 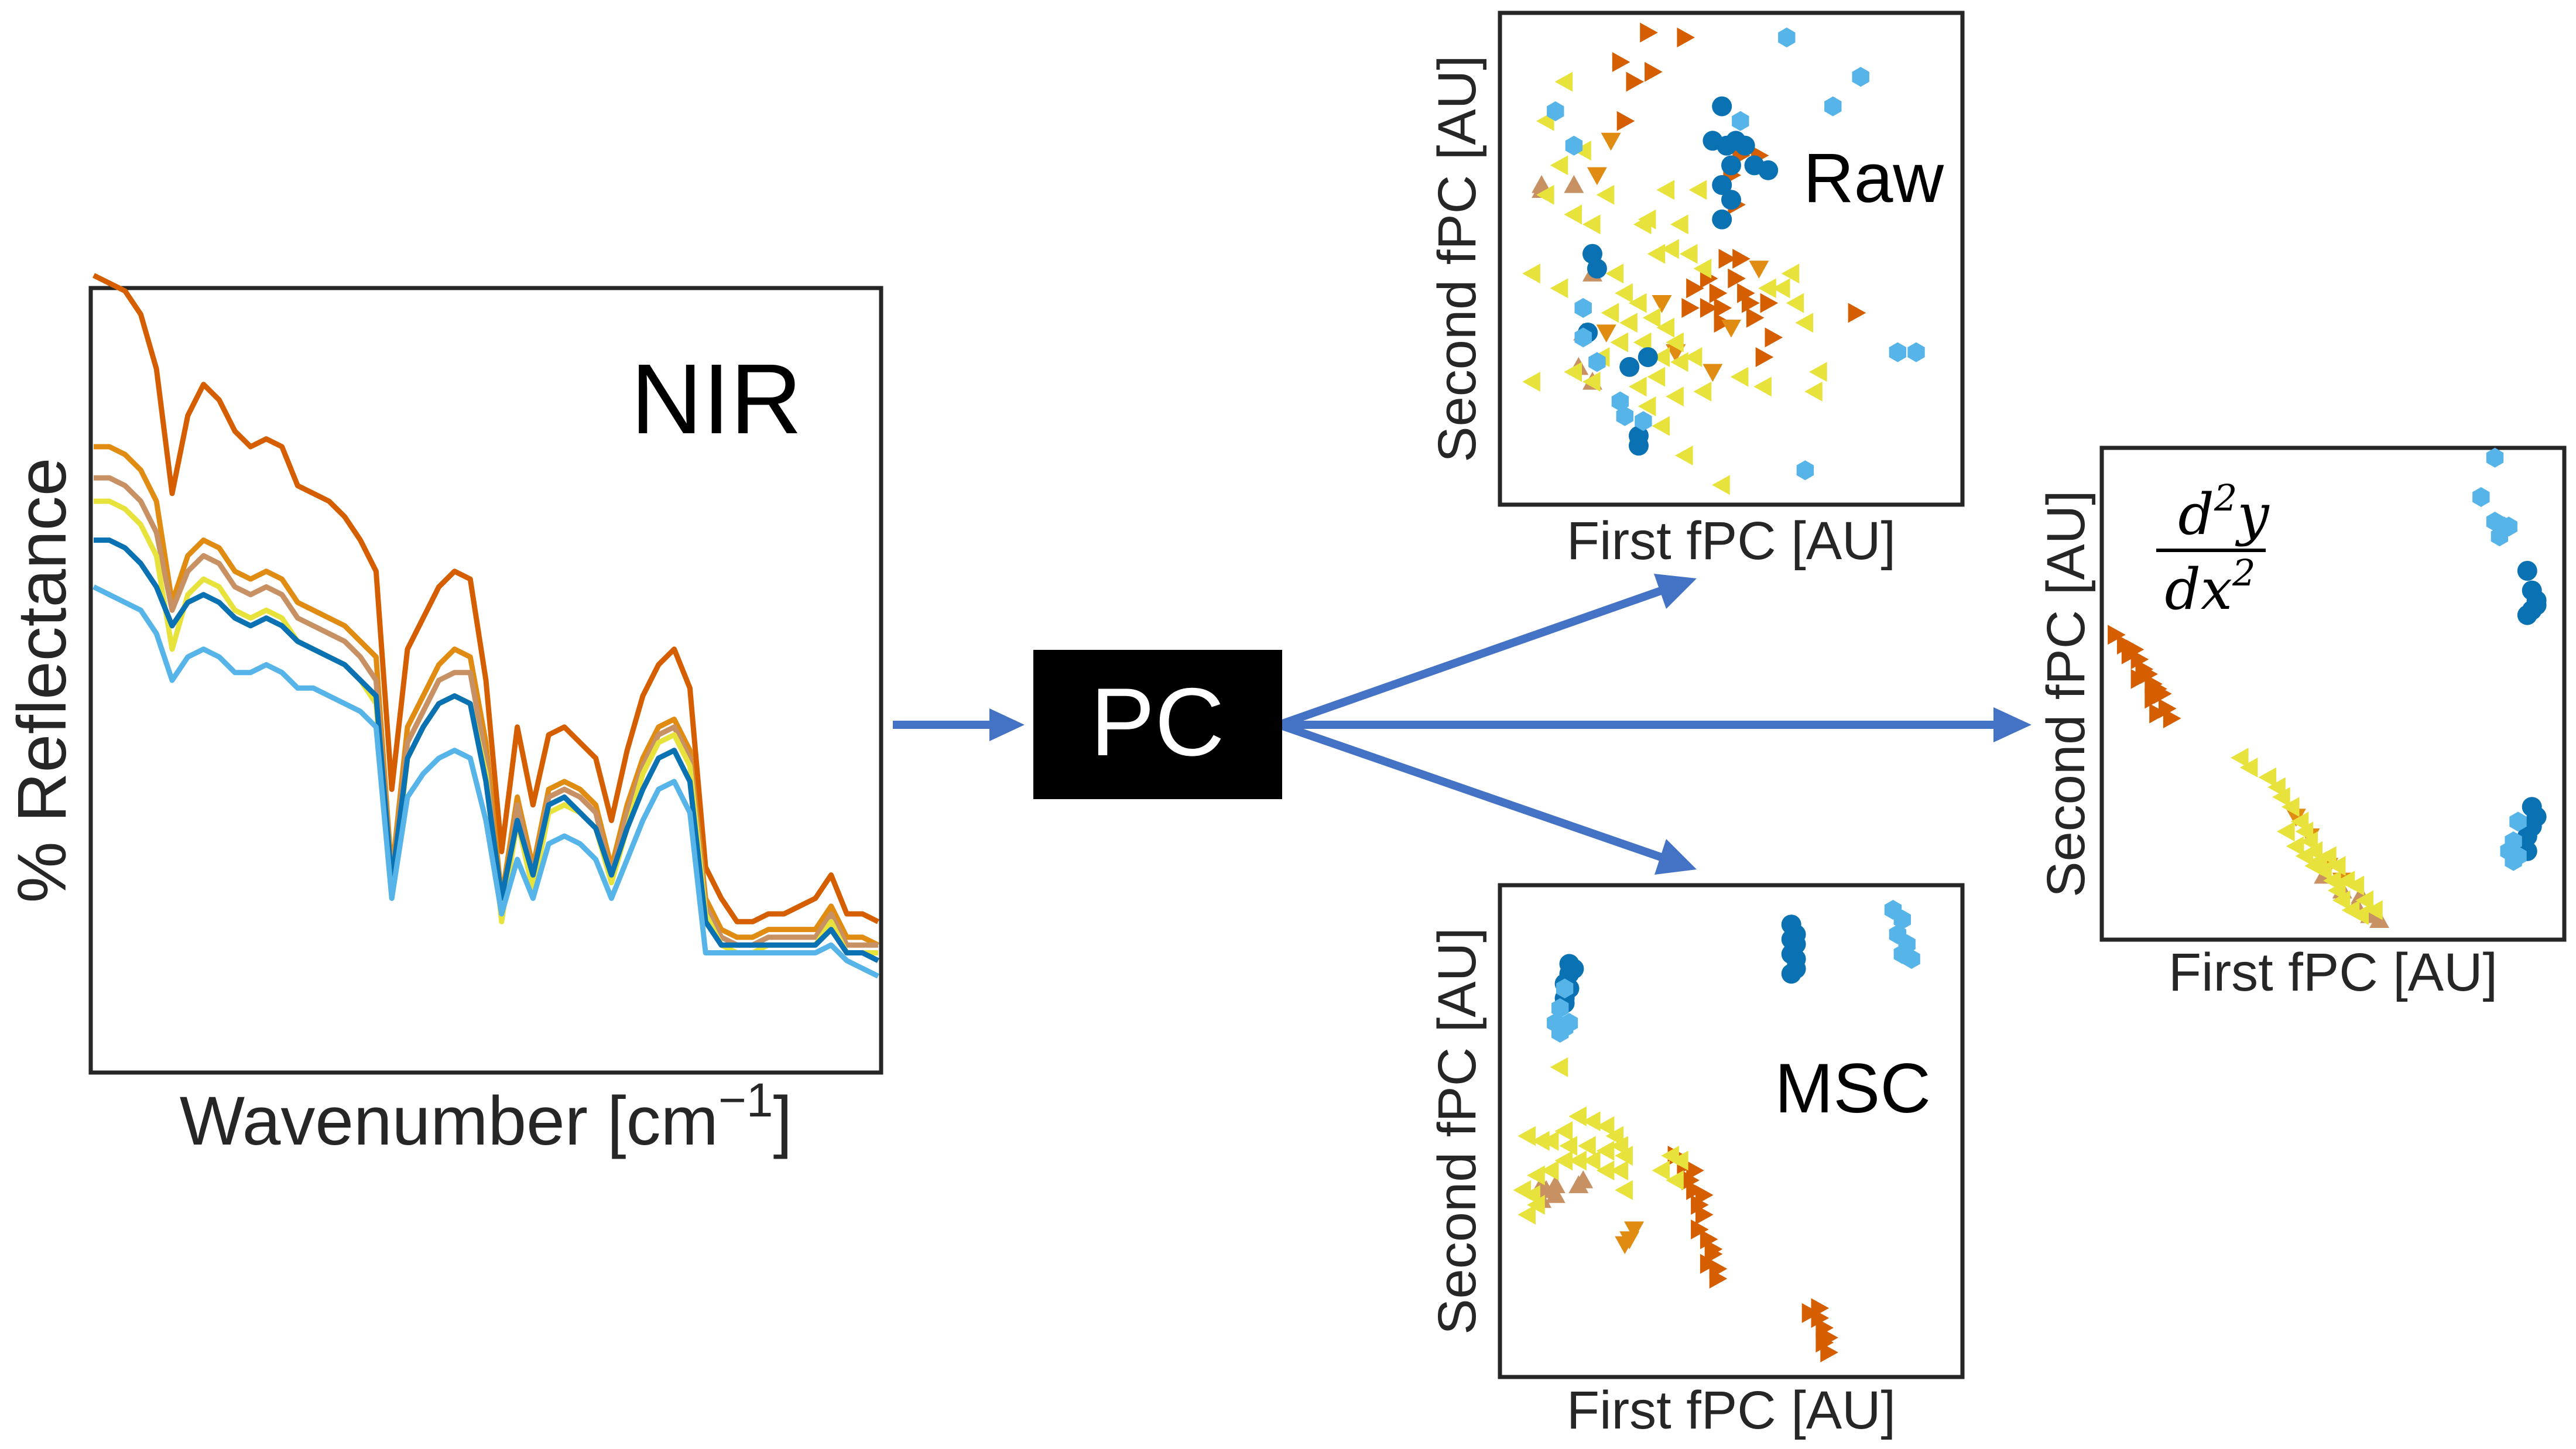 What do you see at coordinates (2209, 586) in the screenshot?
I see `derivative-denominator: dx2` at bounding box center [2209, 586].